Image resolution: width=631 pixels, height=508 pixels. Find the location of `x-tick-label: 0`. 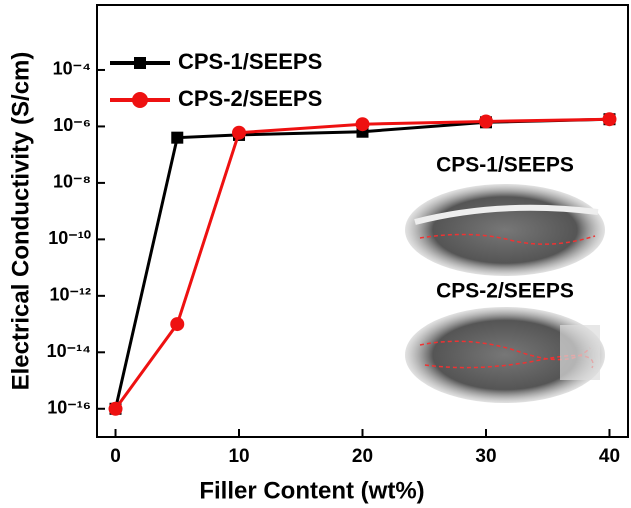

x-tick-label: 0 is located at coordinates (115, 456).